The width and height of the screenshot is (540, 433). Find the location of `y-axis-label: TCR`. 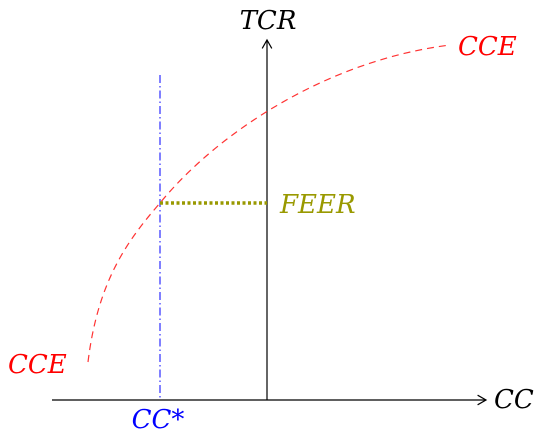

y-axis-label: TCR is located at coordinates (268, 21).